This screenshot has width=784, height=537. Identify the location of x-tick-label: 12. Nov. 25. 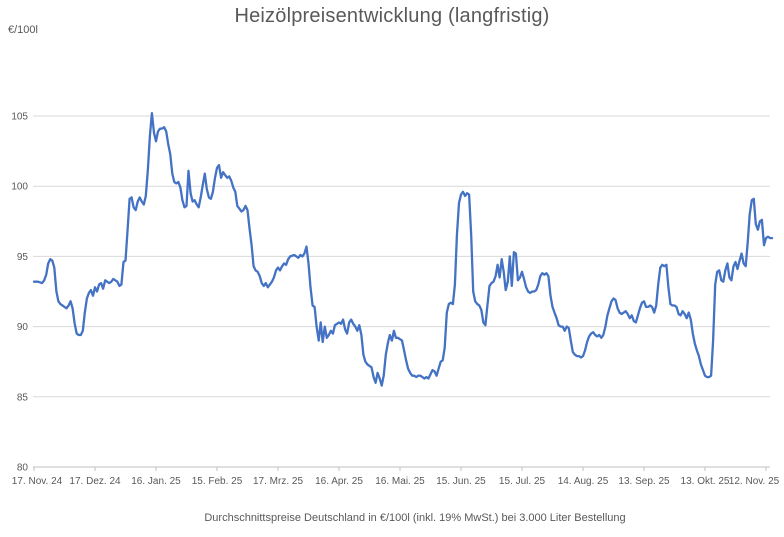
(754, 481).